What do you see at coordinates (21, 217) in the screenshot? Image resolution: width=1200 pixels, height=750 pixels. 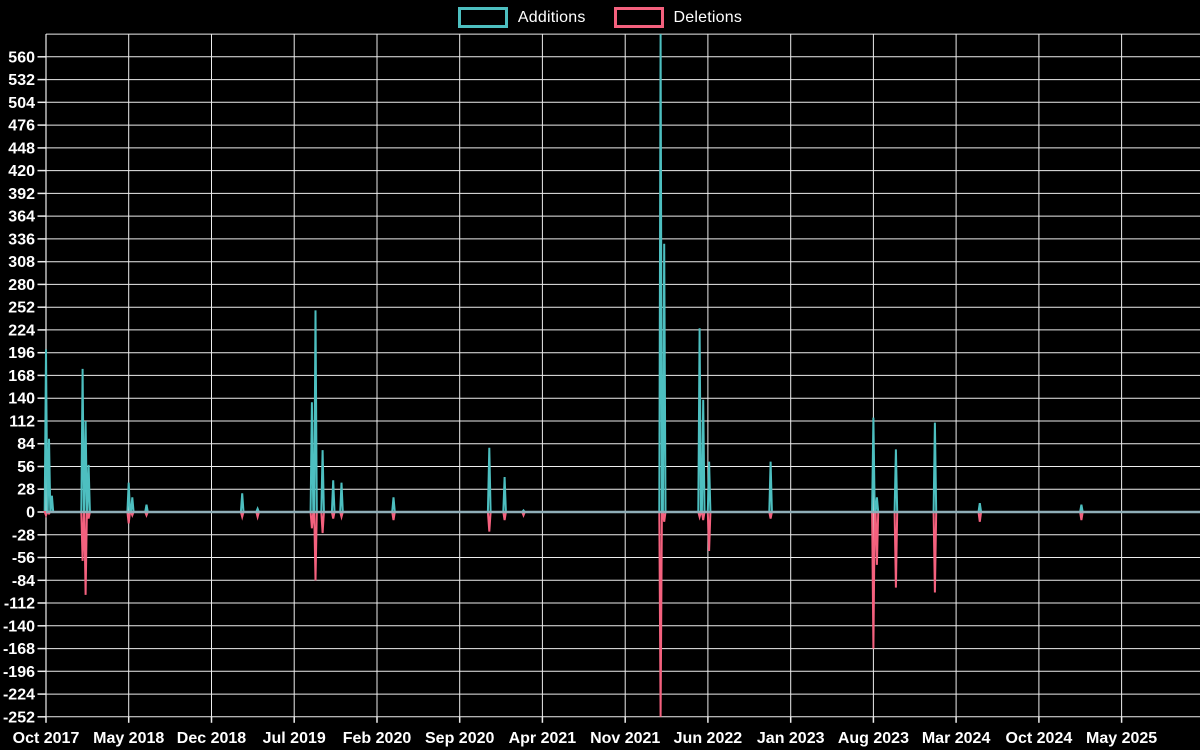 I see `y-tick-label: 364` at bounding box center [21, 217].